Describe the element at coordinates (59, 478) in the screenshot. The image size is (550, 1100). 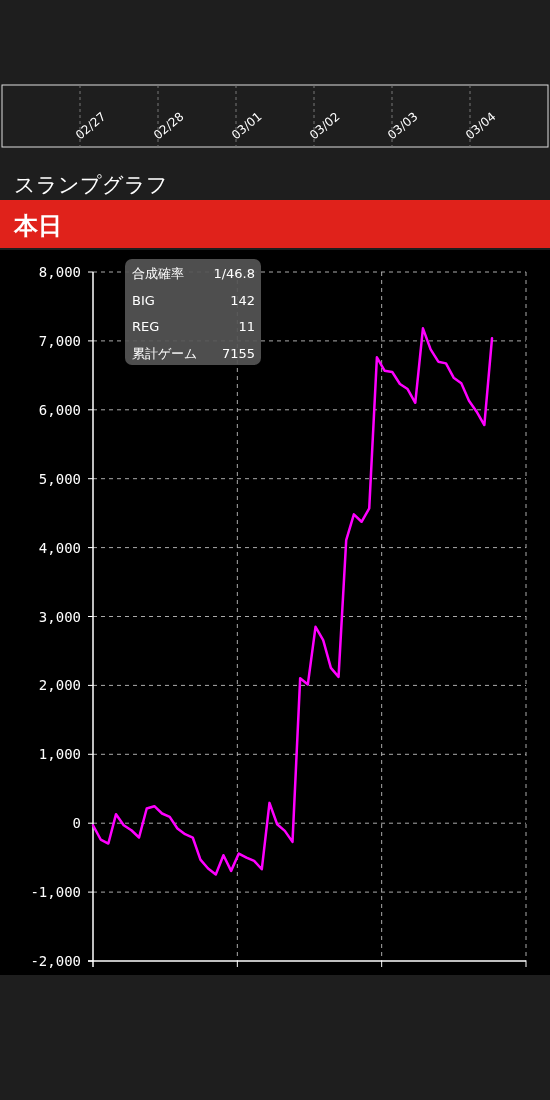
I see `y-tick-label: 5,000` at that location.